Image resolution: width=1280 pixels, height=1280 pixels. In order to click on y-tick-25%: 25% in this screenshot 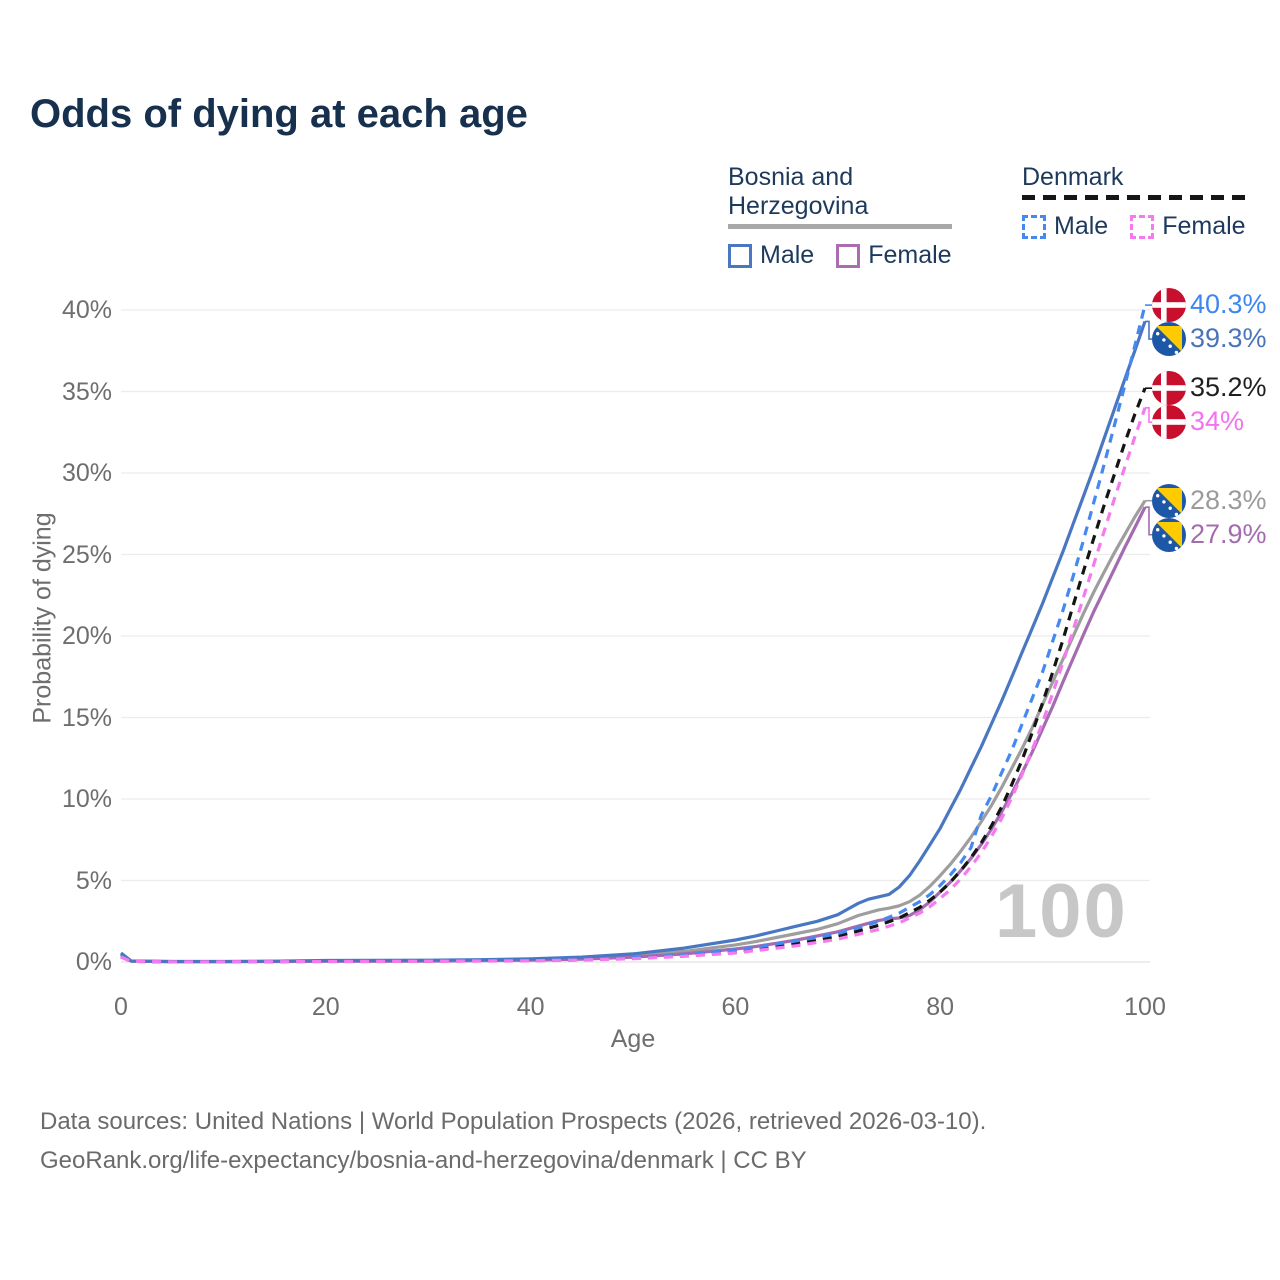, I will do `click(86, 554)`.